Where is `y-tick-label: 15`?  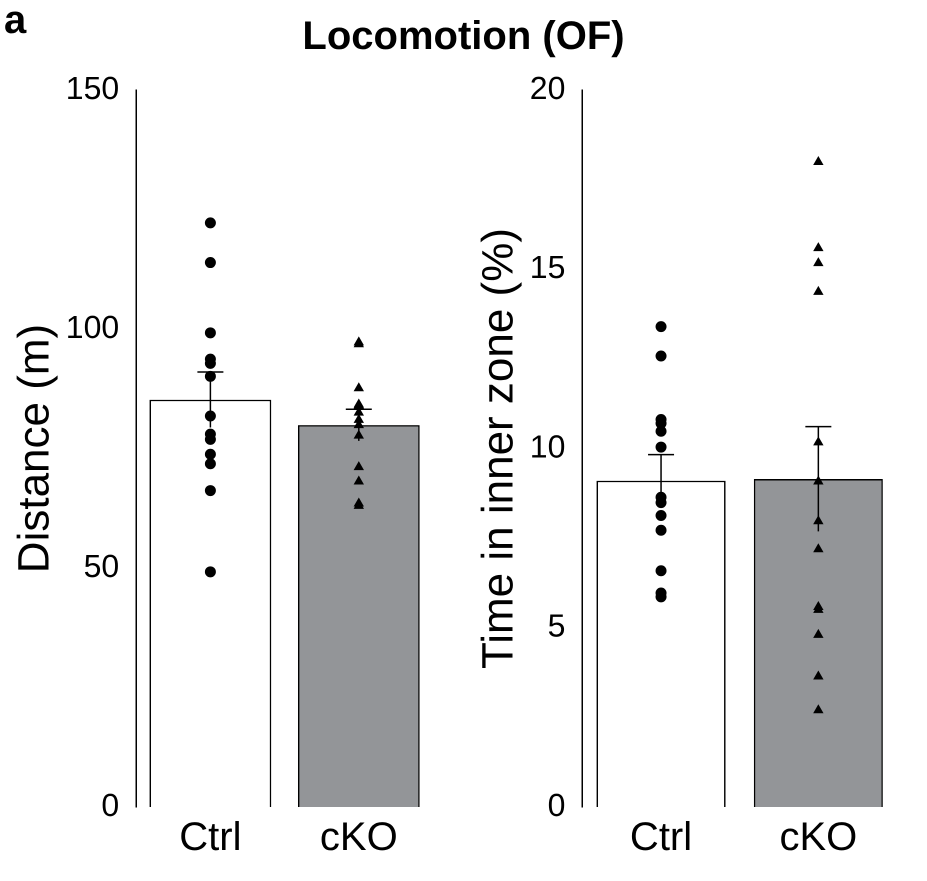 y-tick-label: 15 is located at coordinates (548, 267).